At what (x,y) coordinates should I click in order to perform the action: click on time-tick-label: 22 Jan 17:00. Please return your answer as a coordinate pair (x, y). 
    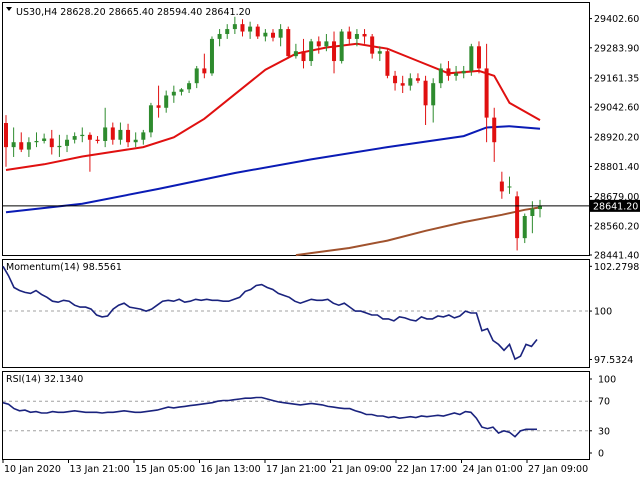
    Looking at the image, I should click on (427, 469).